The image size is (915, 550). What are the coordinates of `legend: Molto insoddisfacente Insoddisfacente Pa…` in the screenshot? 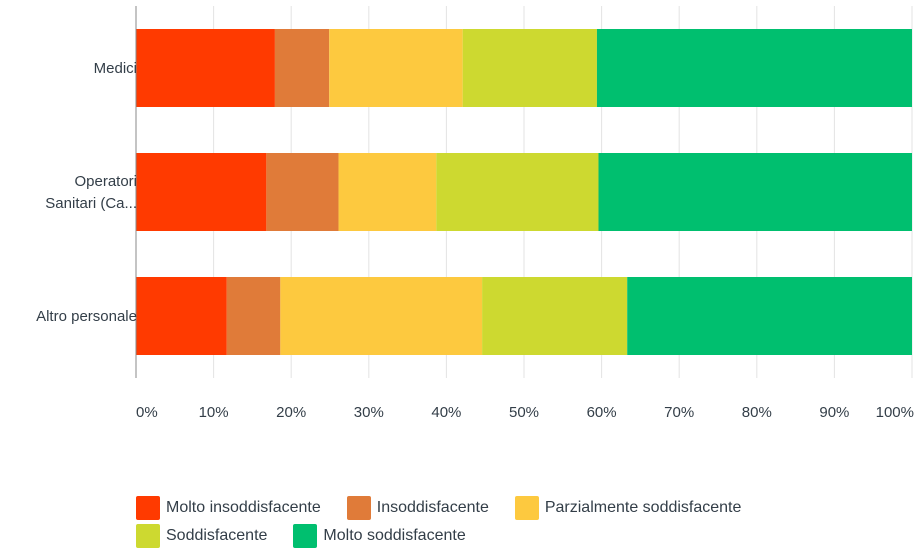 It's located at (516, 522).